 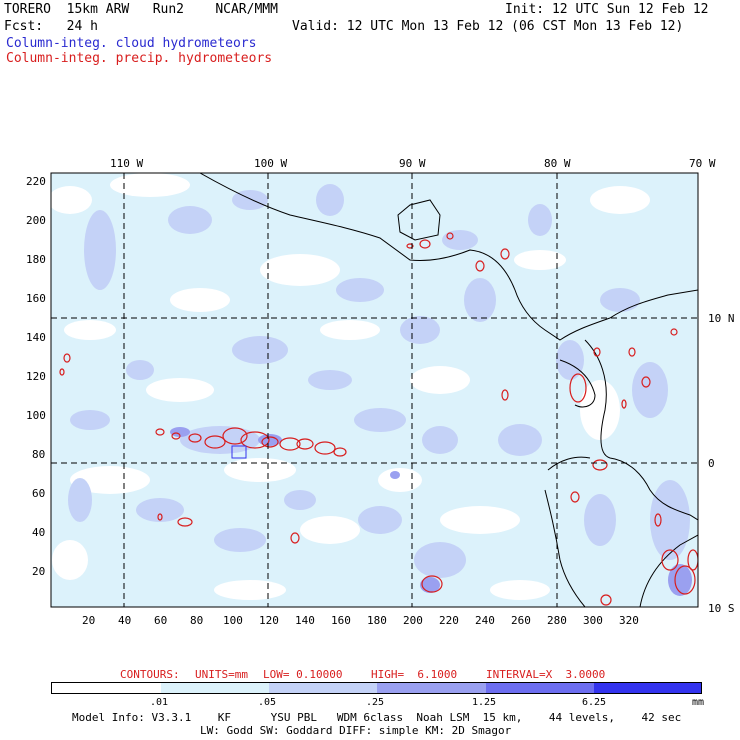 I want to click on colorbar-level: .05, so click(x=267, y=702).